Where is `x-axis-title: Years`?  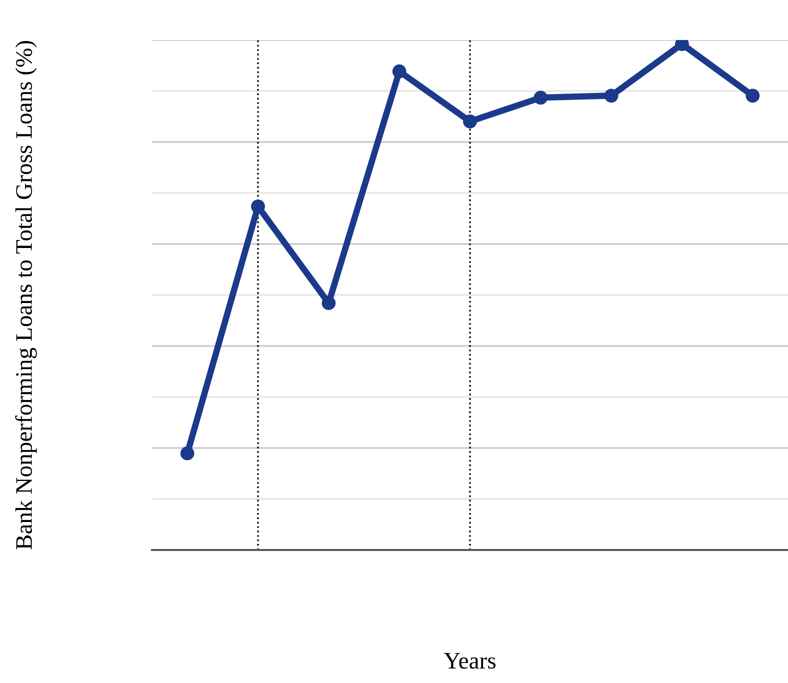 x-axis-title: Years is located at coordinates (470, 661).